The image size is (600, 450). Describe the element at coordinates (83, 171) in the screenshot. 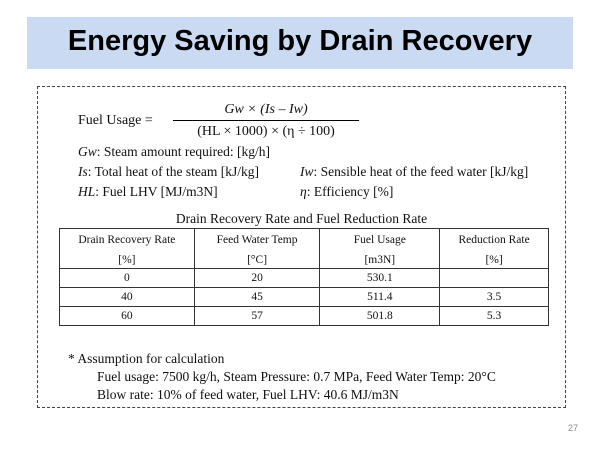

I see `symbol-is: Is` at that location.